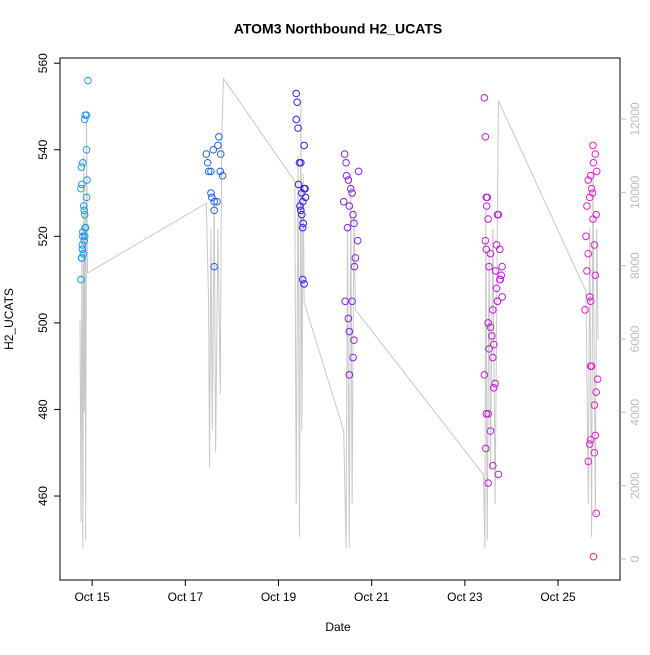 The height and width of the screenshot is (655, 650). Describe the element at coordinates (635, 558) in the screenshot. I see `y2-tick-label: 0` at that location.